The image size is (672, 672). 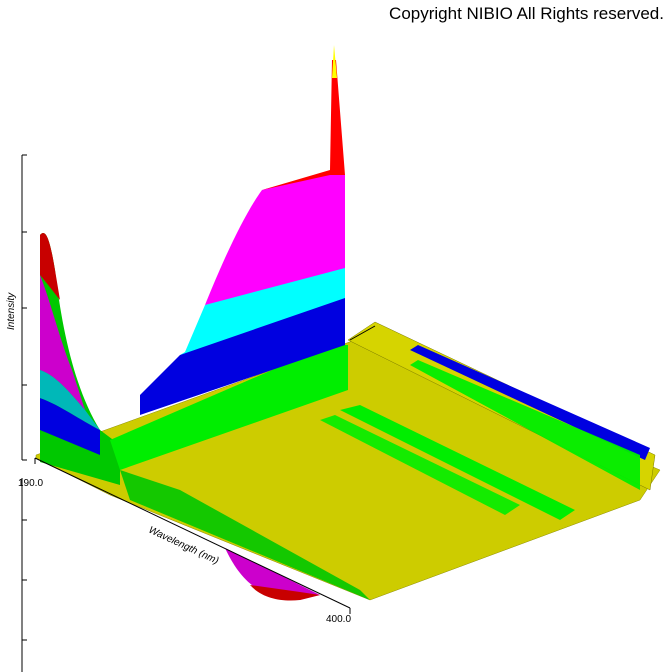 What do you see at coordinates (275, 238) in the screenshot?
I see `surface-ridge-magenta` at bounding box center [275, 238].